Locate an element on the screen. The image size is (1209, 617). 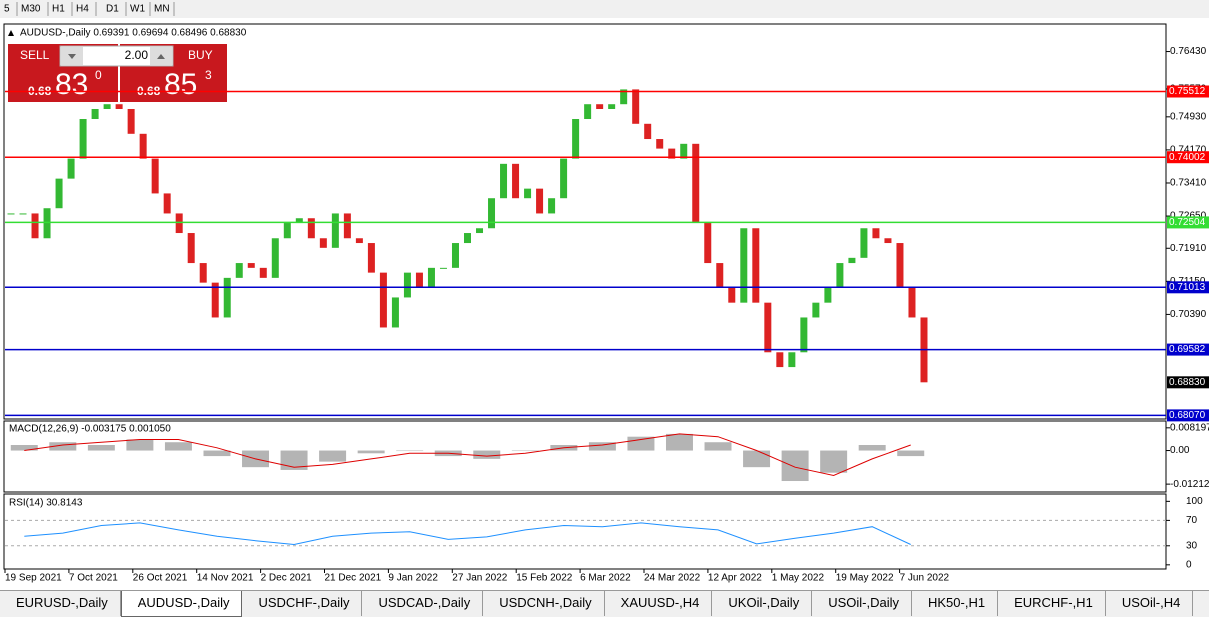
level-label: 0.71013 is located at coordinates (1187, 287).